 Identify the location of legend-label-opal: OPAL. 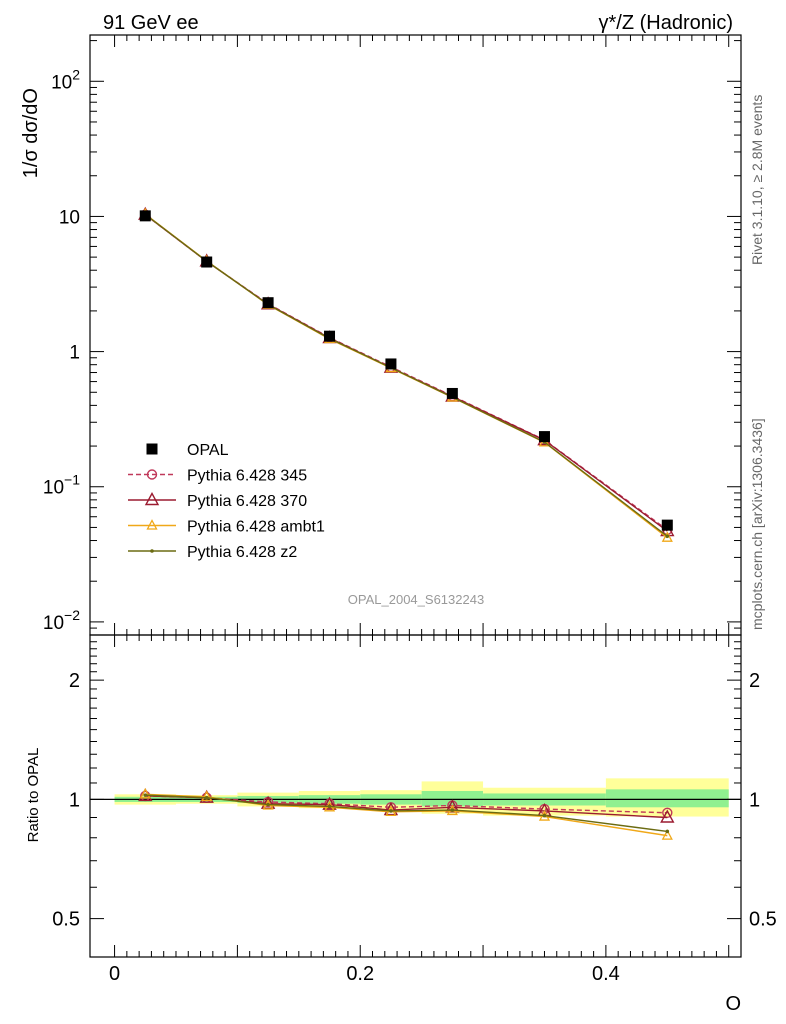
(208, 450).